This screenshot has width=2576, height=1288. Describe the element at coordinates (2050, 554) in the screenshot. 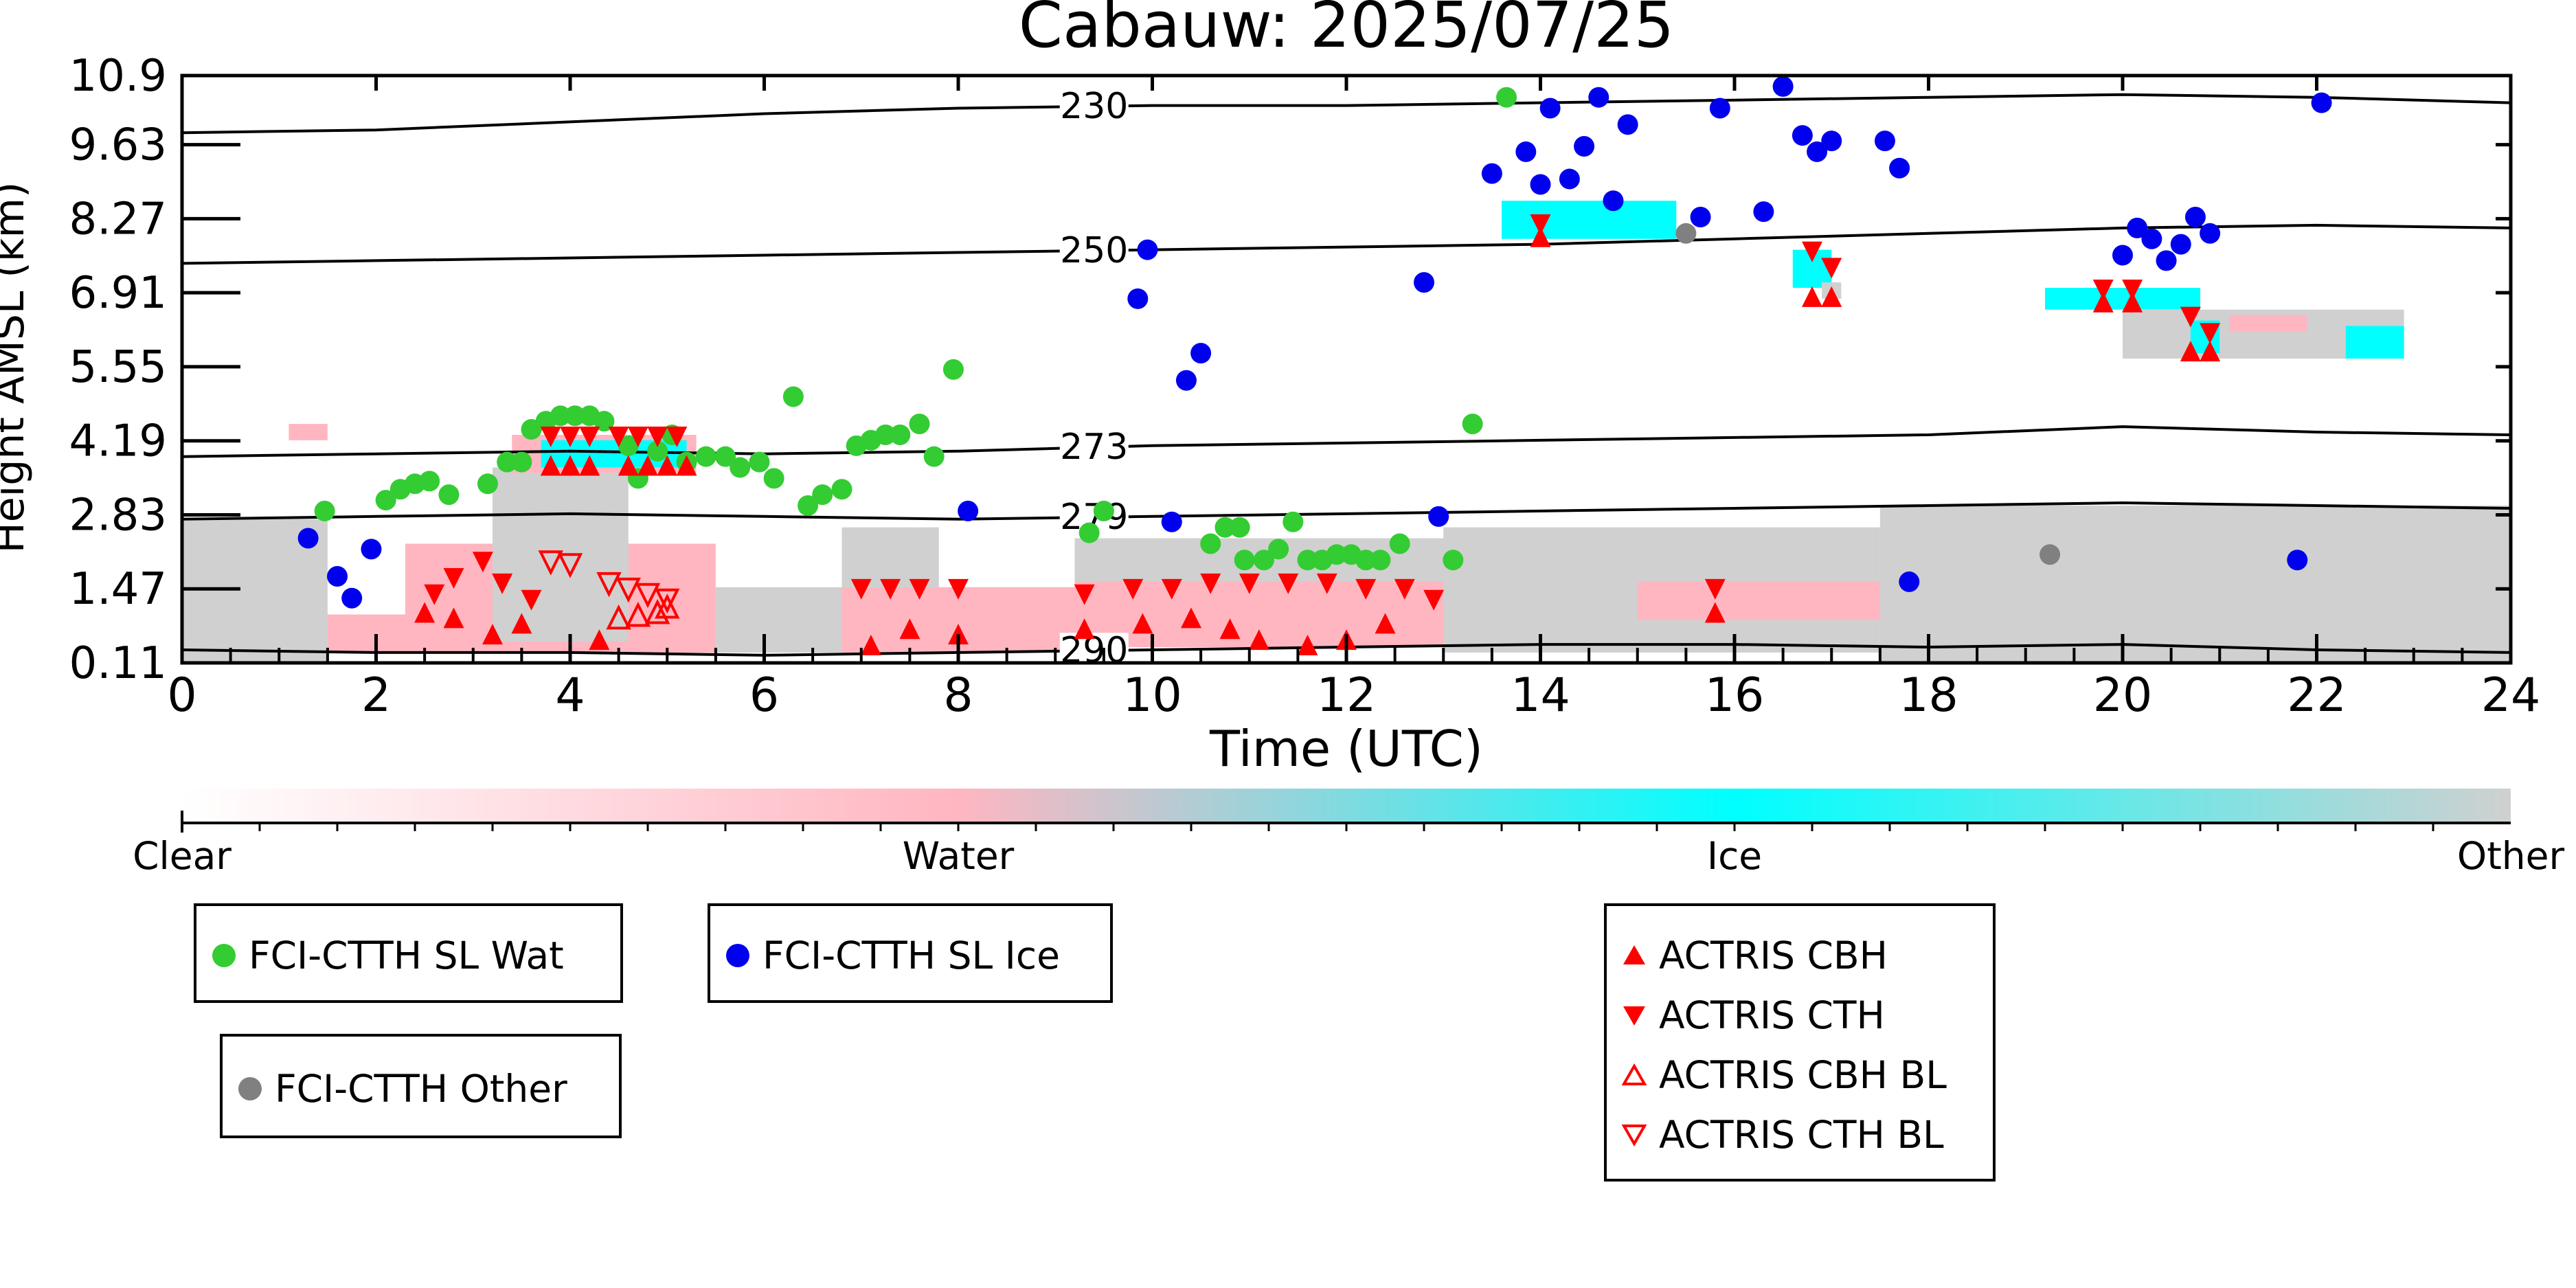

I see `marker-fci-ctth-other` at that location.